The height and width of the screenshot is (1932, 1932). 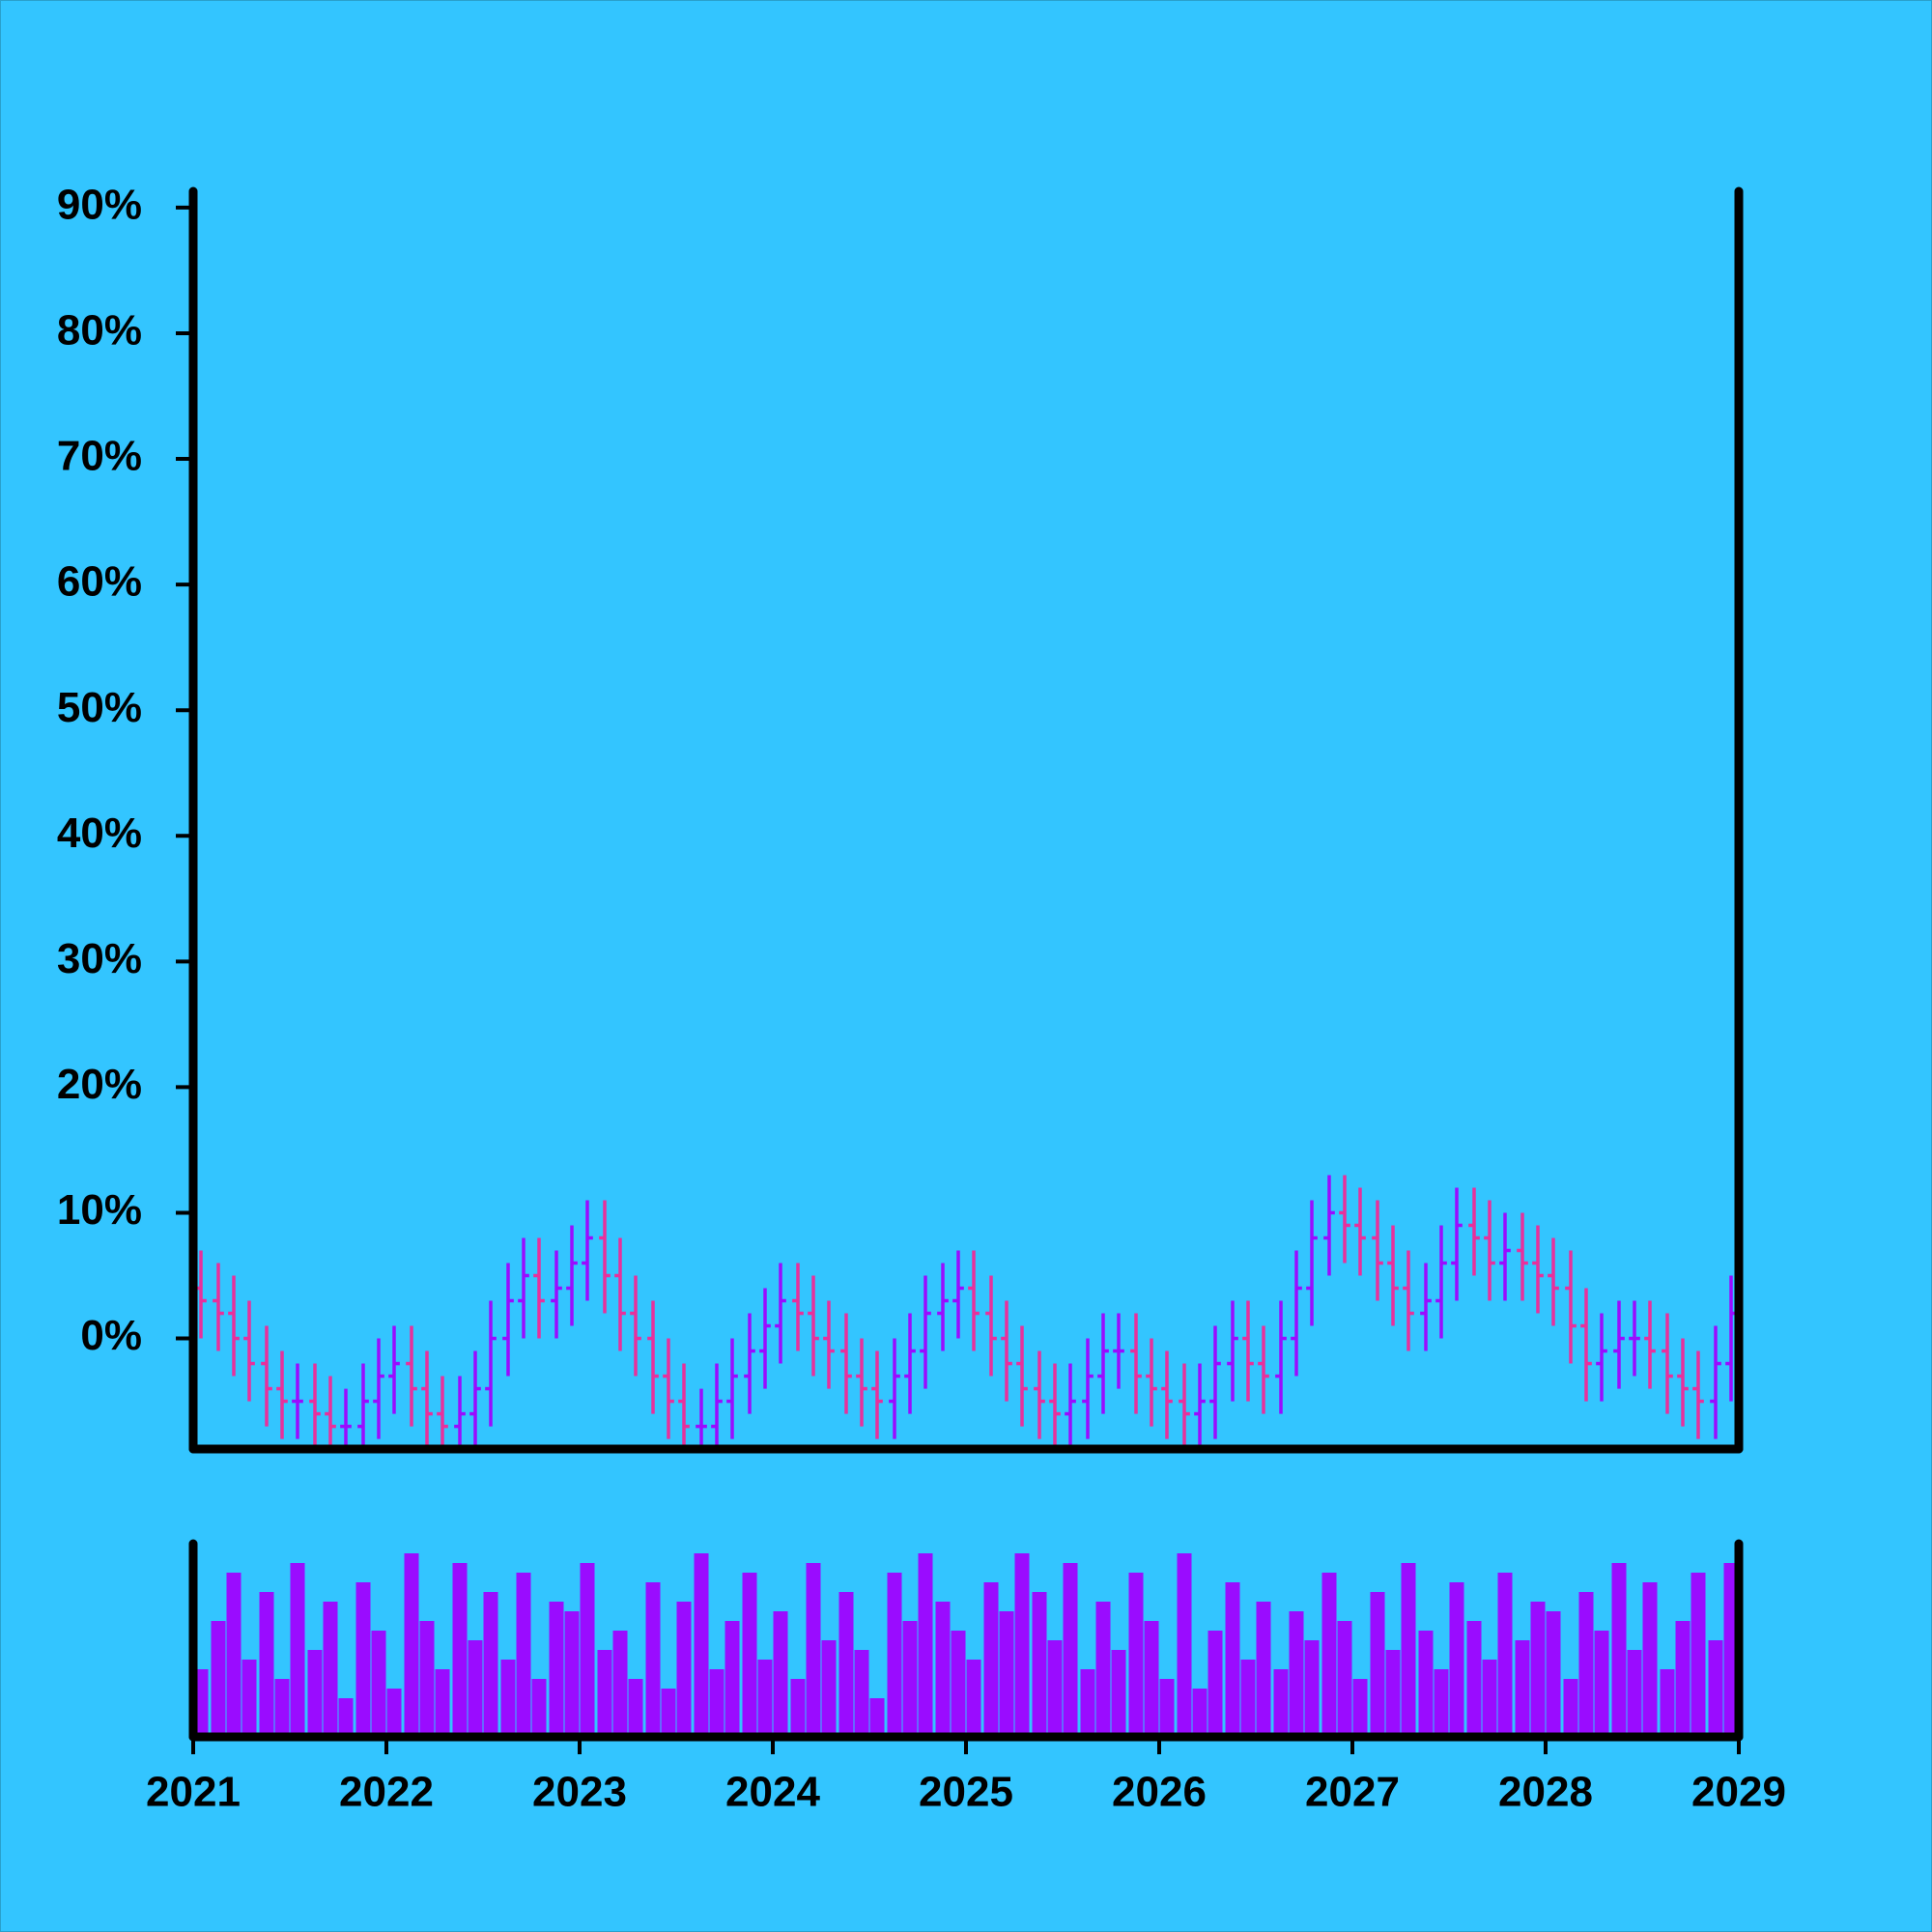 What do you see at coordinates (1352, 1792) in the screenshot?
I see `x-tick-label: 2027` at bounding box center [1352, 1792].